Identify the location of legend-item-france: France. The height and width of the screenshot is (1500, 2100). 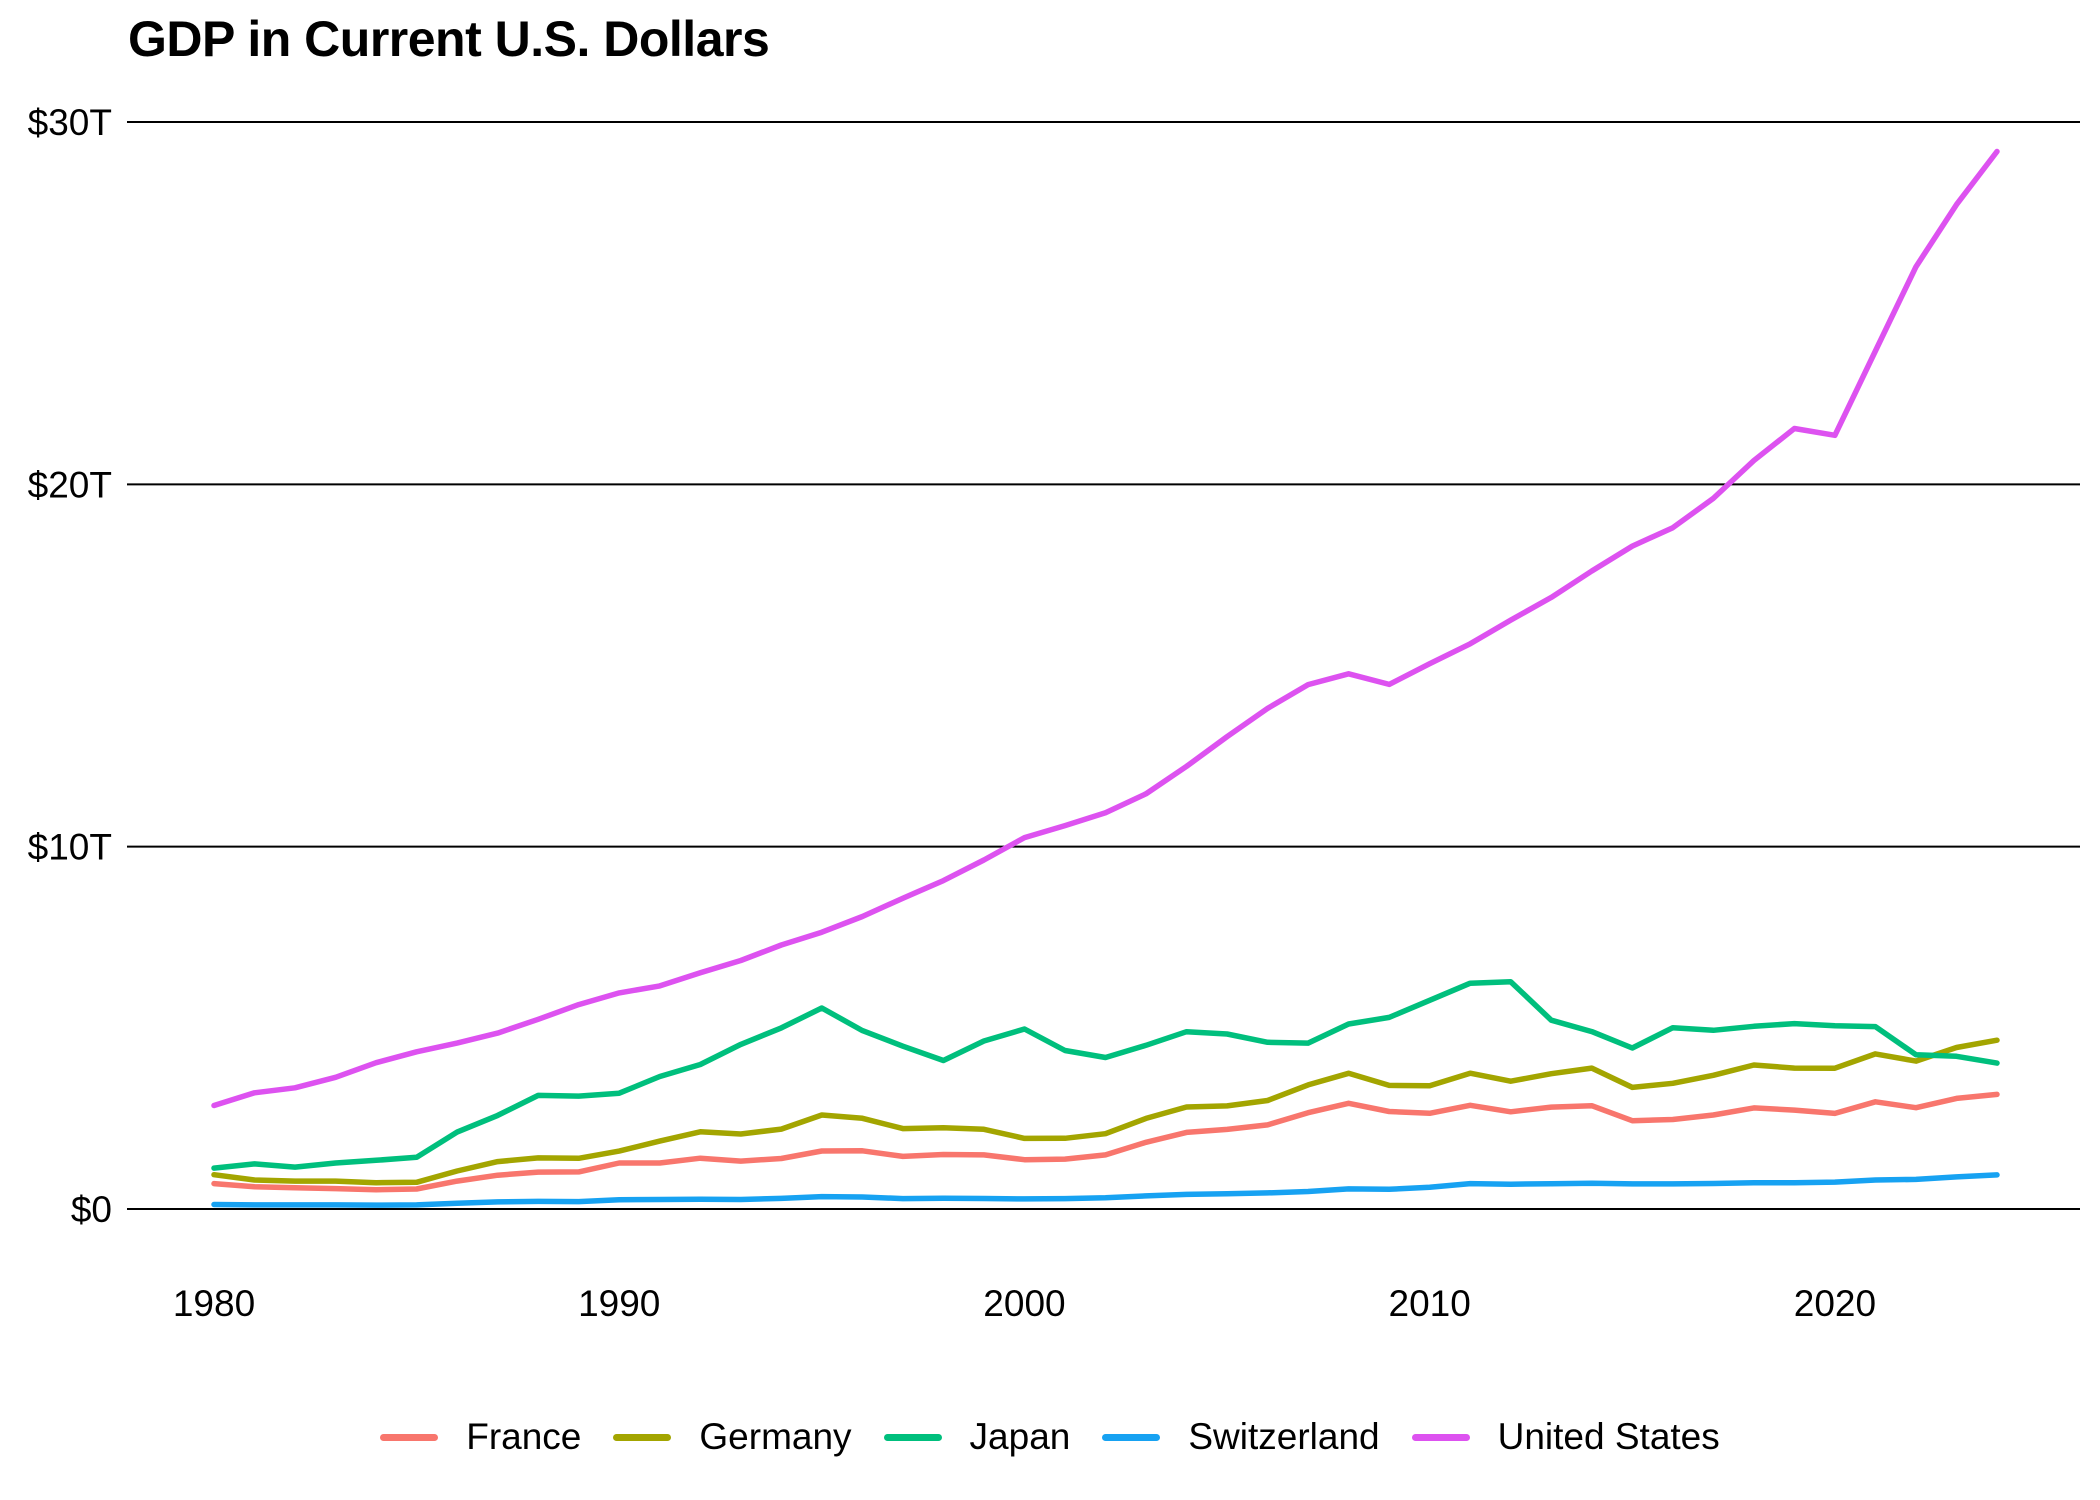
(480, 1437).